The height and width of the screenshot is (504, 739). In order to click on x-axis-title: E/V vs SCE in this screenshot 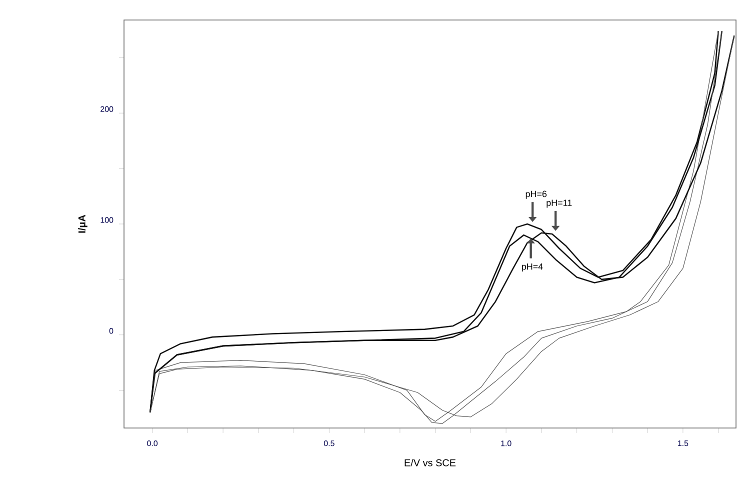, I will do `click(430, 462)`.